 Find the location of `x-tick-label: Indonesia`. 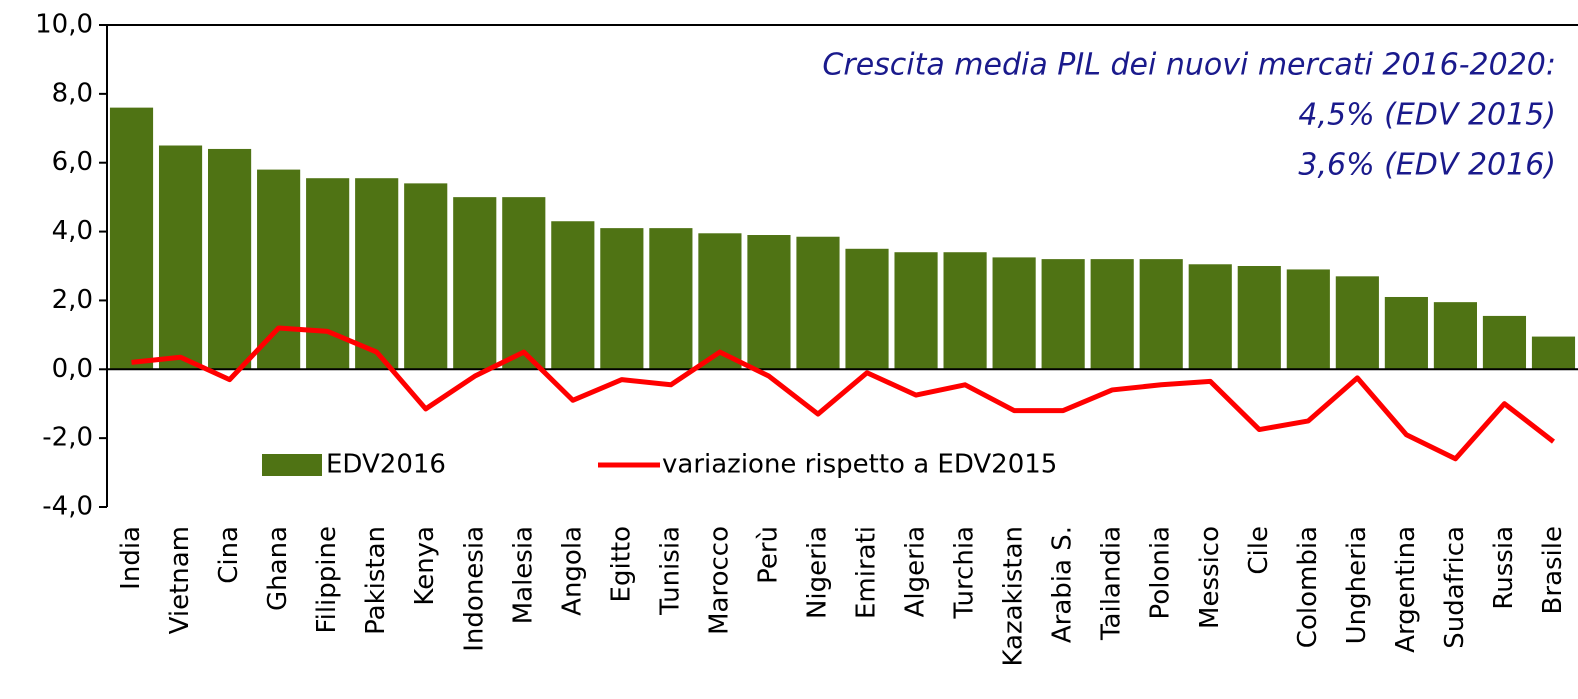

x-tick-label: Indonesia is located at coordinates (474, 589).